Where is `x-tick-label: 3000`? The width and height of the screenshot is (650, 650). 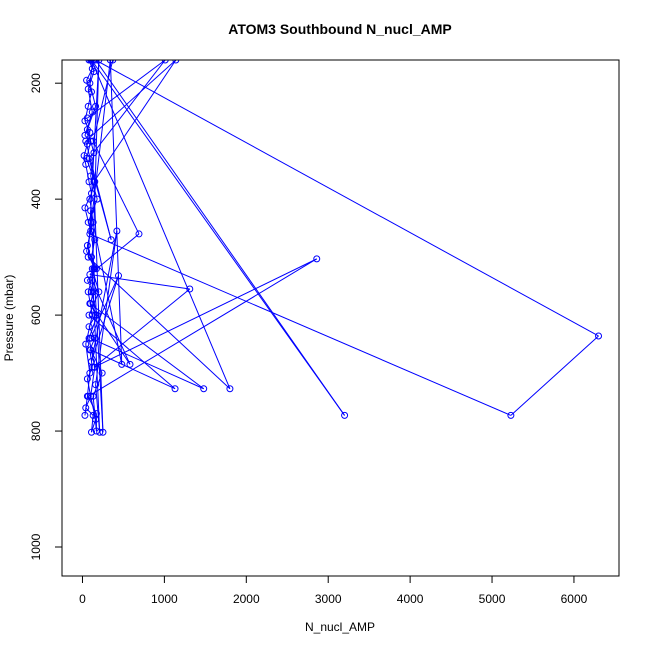 x-tick-label: 3000 is located at coordinates (328, 599).